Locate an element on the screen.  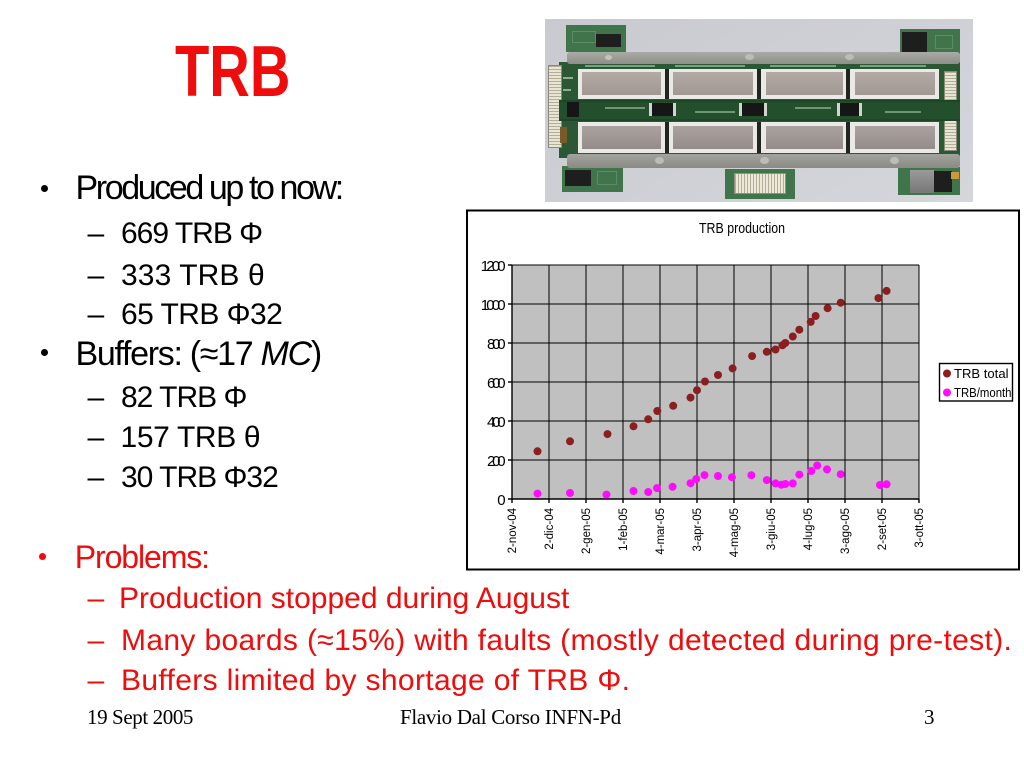
svg-text: 3-ago-05 is located at coordinates (846, 531).